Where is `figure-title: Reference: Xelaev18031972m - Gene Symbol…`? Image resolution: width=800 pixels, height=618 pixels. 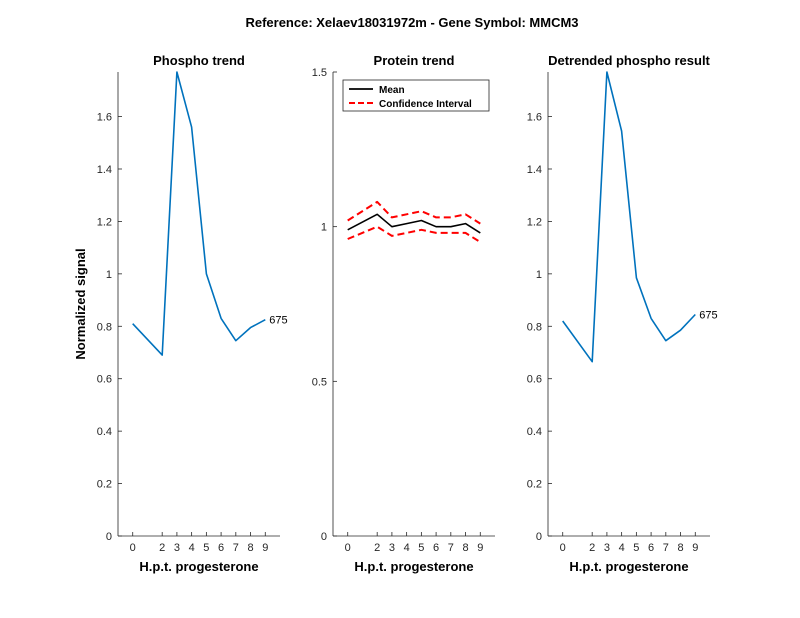 figure-title: Reference: Xelaev18031972m - Gene Symbol… is located at coordinates (411, 22).